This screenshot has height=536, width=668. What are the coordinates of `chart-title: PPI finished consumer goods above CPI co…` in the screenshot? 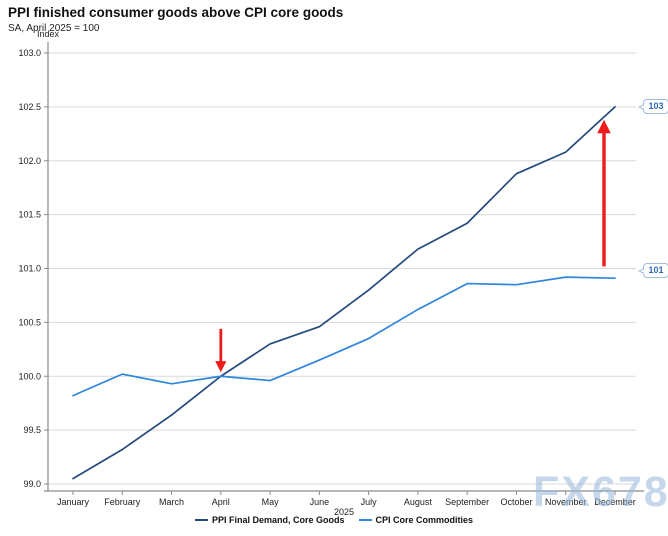 It's located at (176, 12).